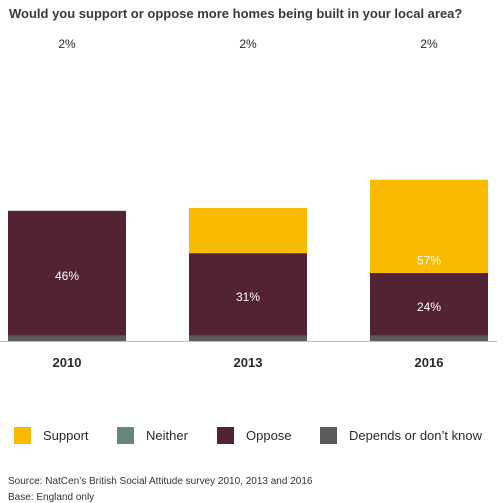  Describe the element at coordinates (66, 435) in the screenshot. I see `legend-label-support: Support` at that location.